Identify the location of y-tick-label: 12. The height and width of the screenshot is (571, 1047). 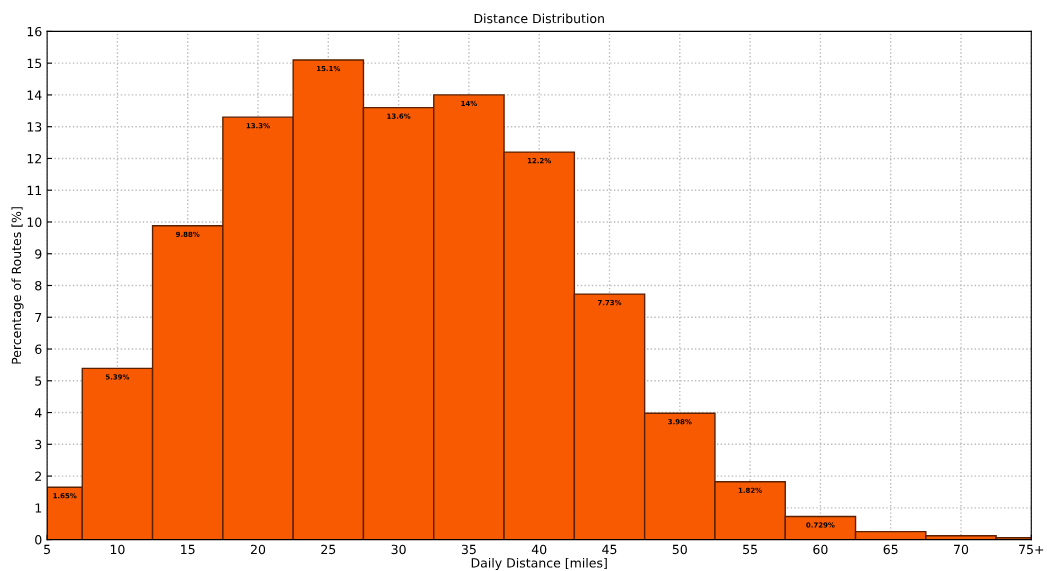
(34, 158).